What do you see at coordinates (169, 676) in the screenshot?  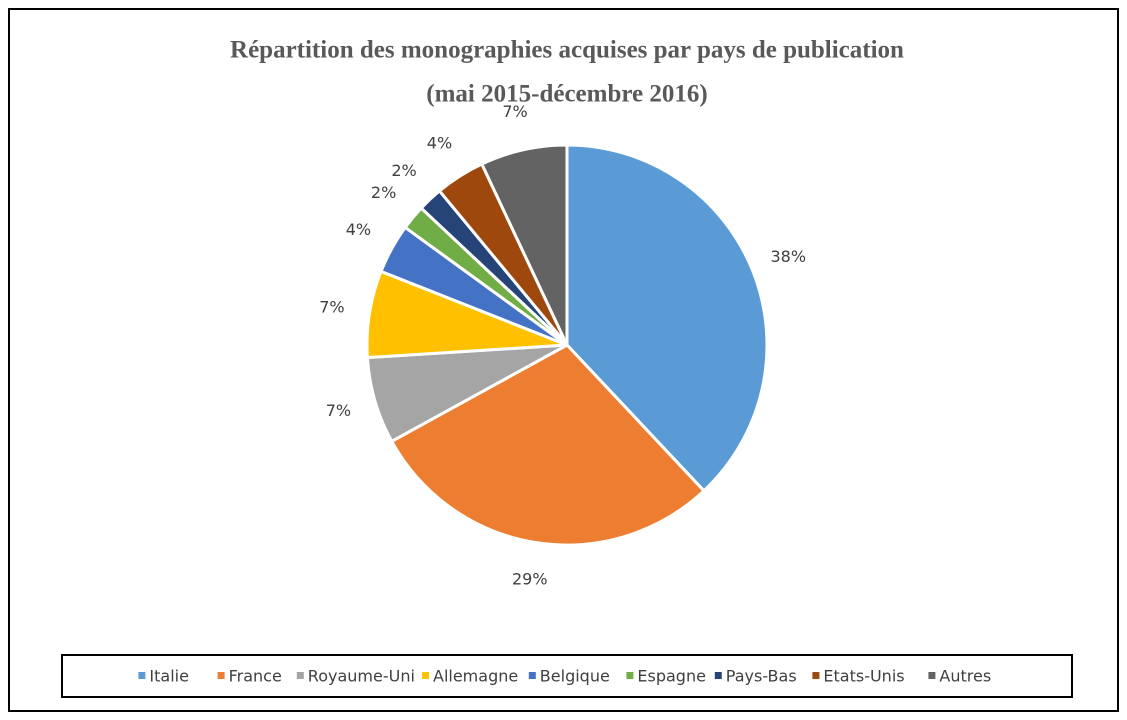 I see `legend-label: Italie` at bounding box center [169, 676].